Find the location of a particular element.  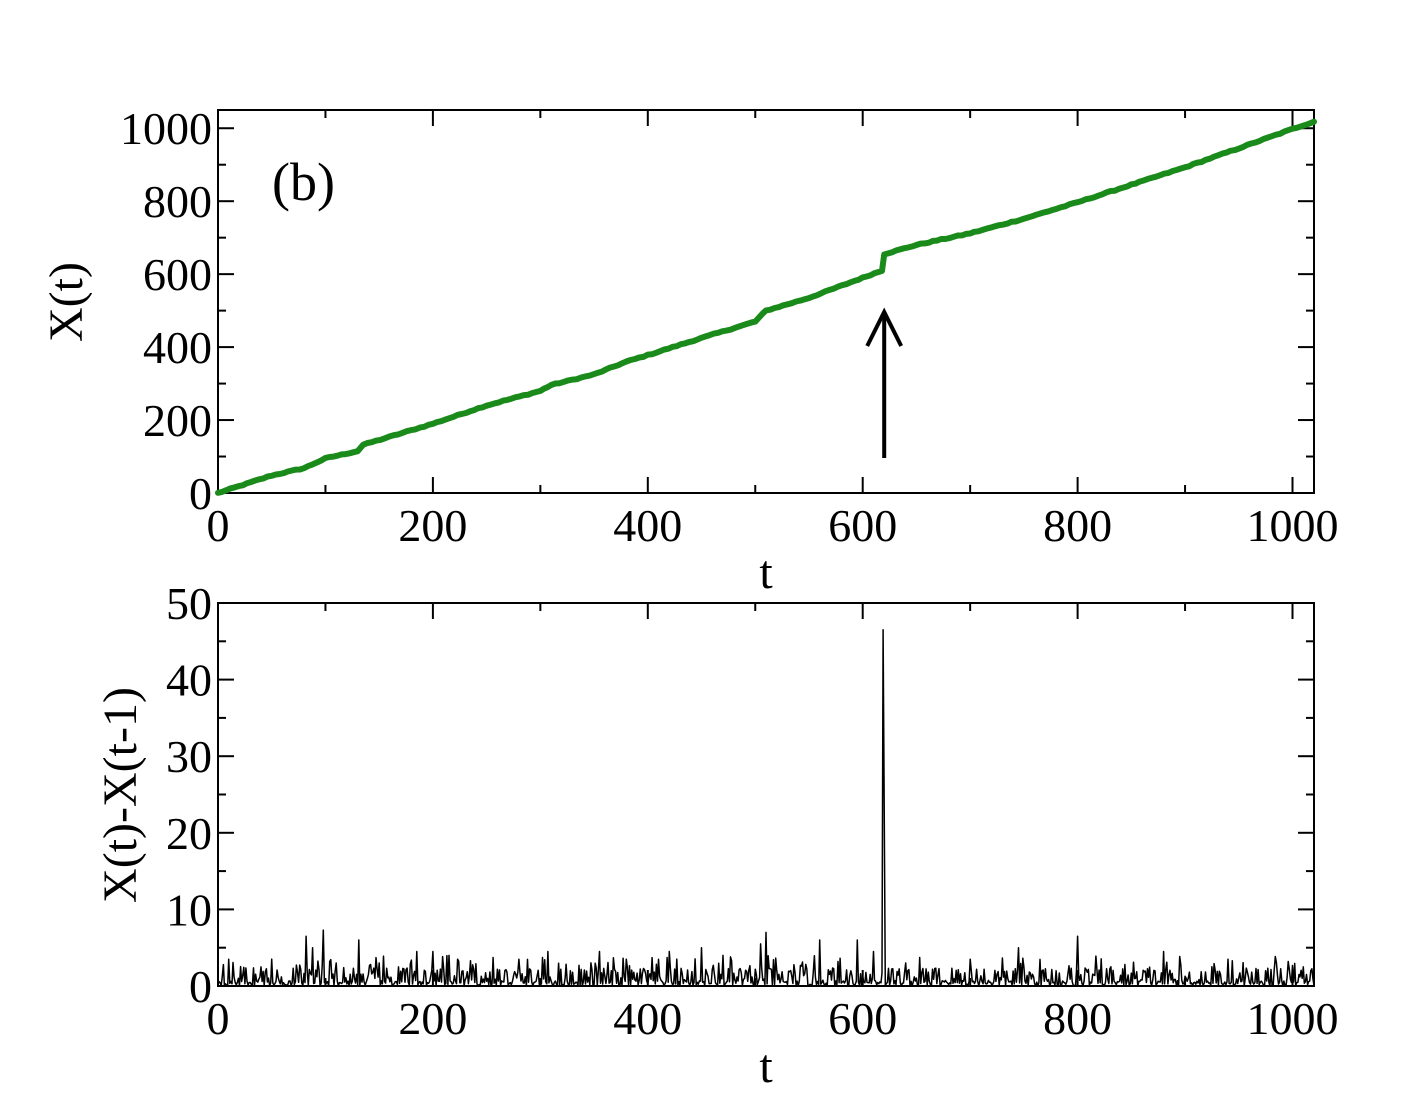

bottom-x-tick-labels: 0 200 400 600 800 1000 is located at coordinates (773, 1018).